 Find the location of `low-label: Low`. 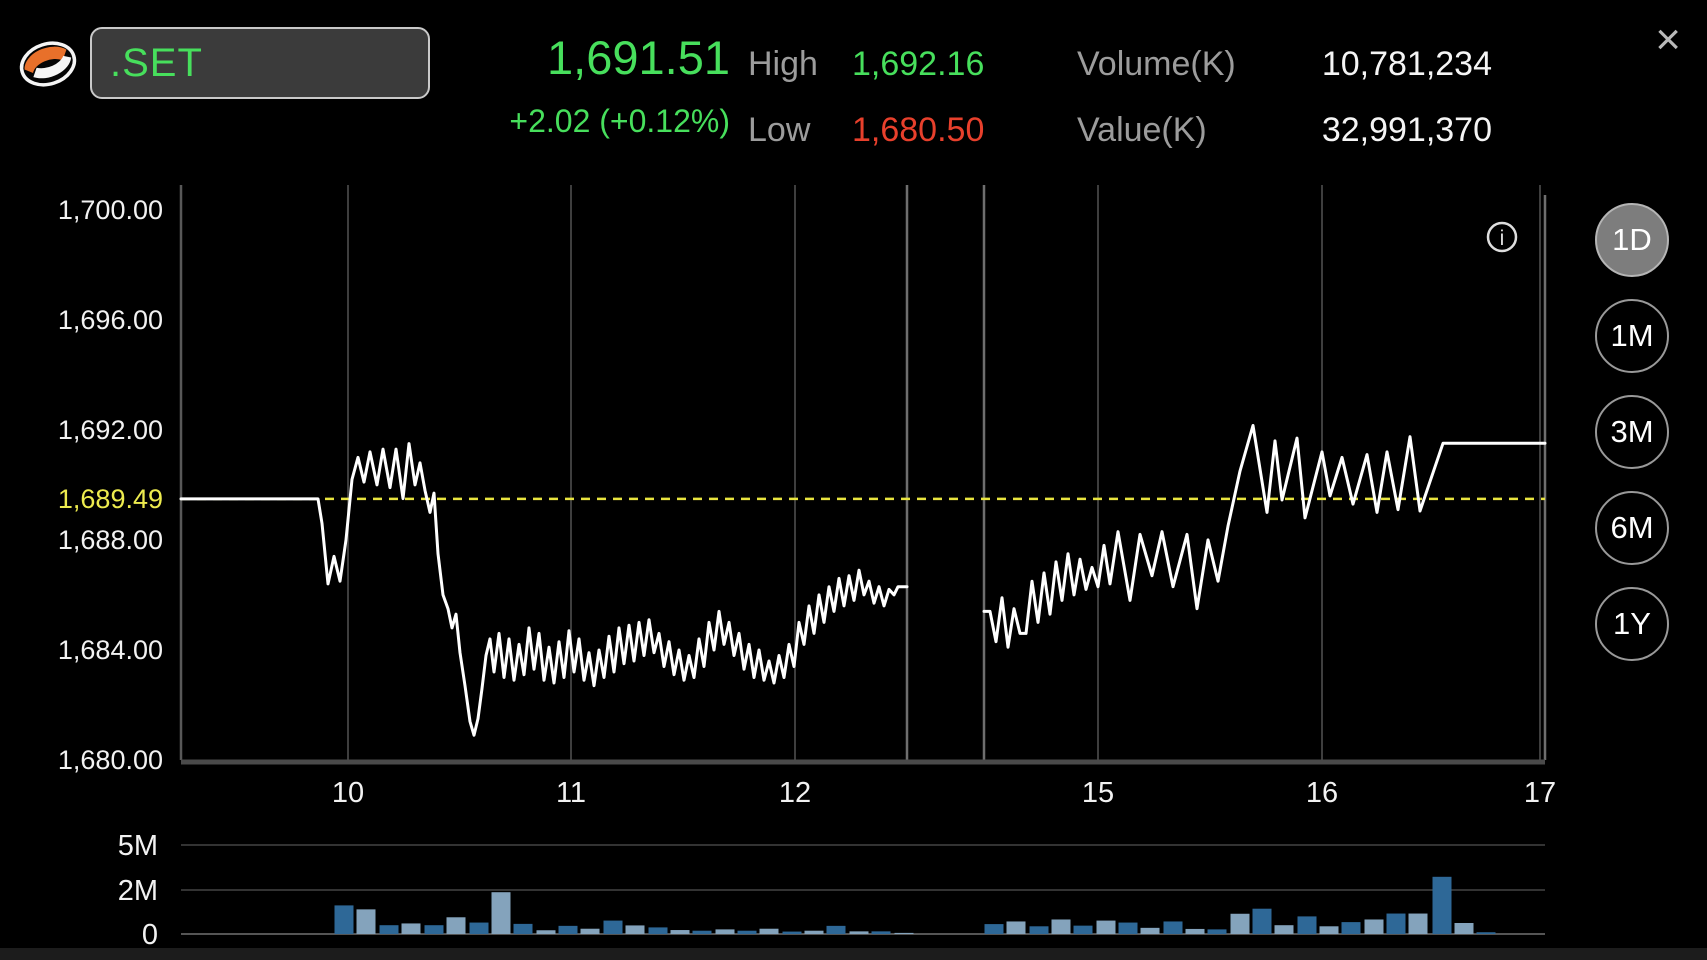

low-label: Low is located at coordinates (779, 130).